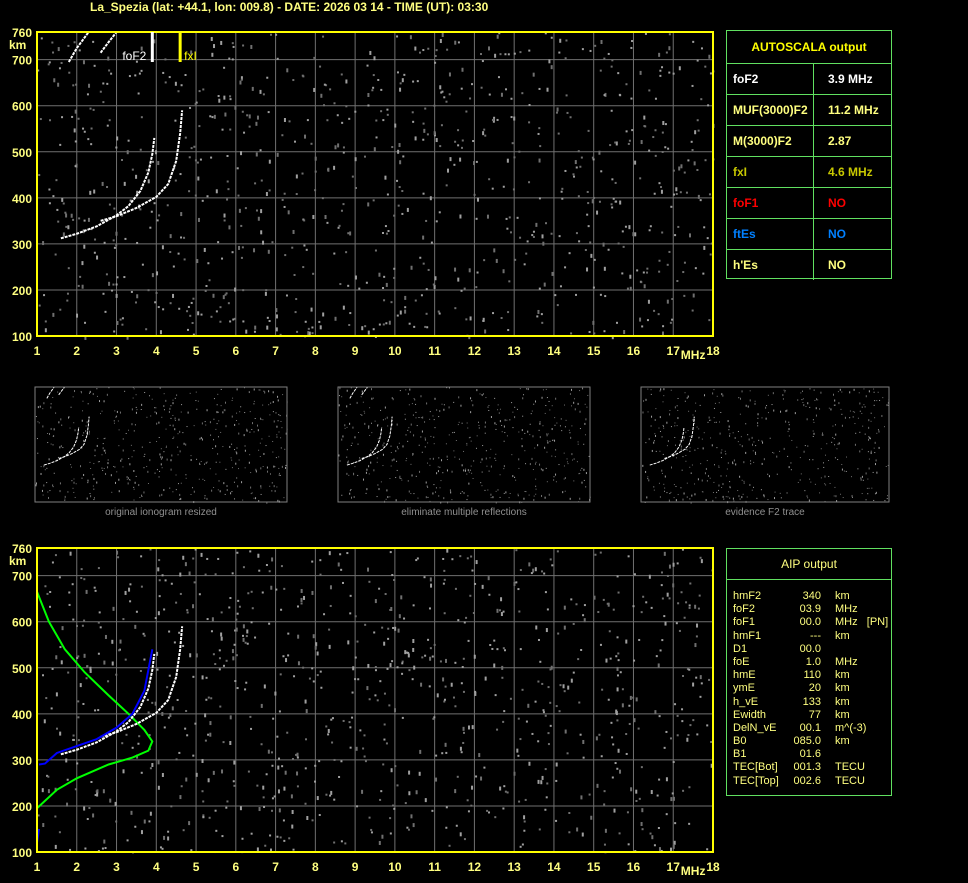  Describe the element at coordinates (855, 649) in the screenshot. I see `aip-unit` at that location.